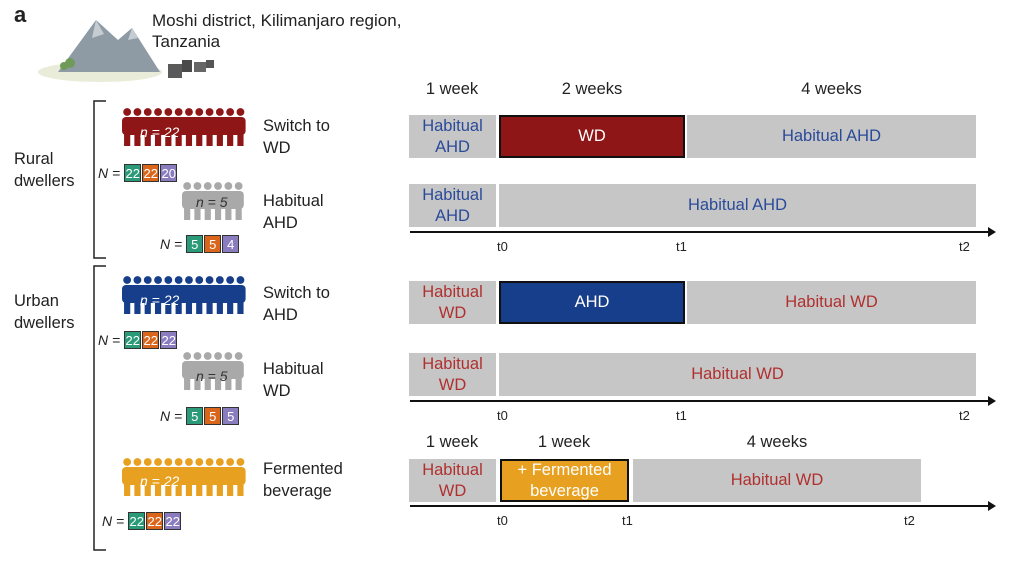 This screenshot has width=1024, height=561. Describe the element at coordinates (184, 477) in the screenshot. I see `people-fermented` at that location.